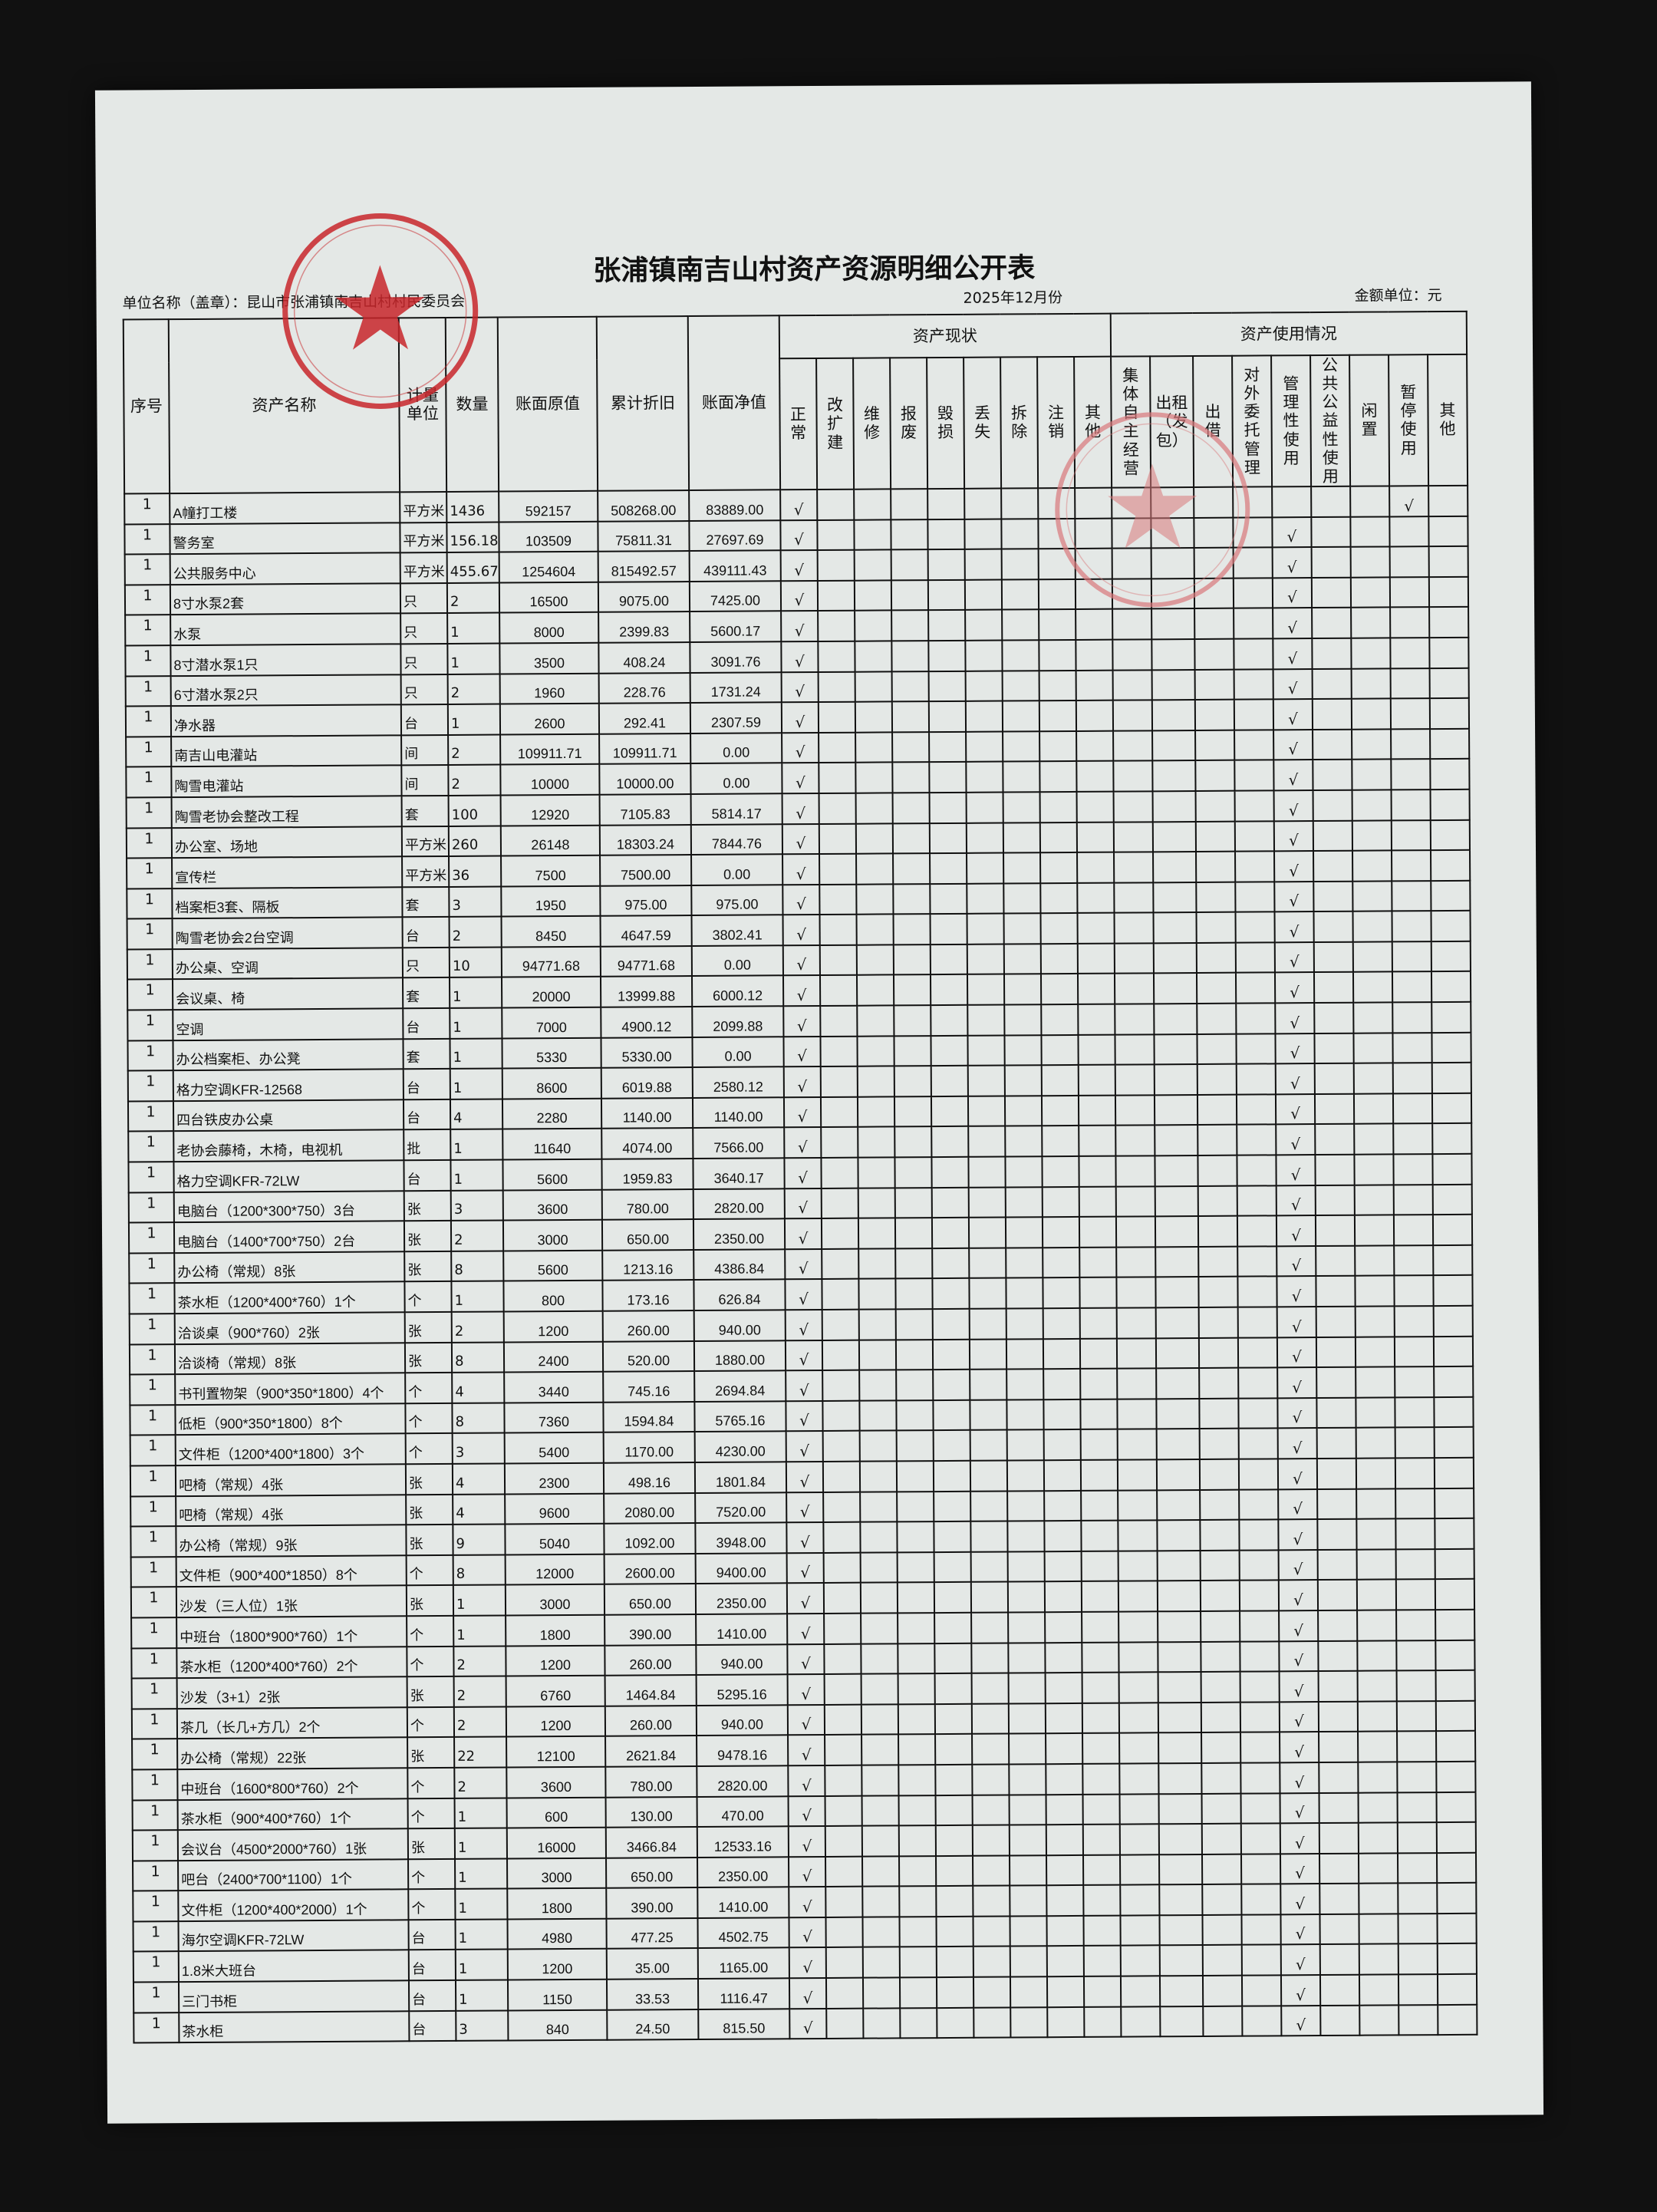 This screenshot has height=2212, width=1657. I want to click on cell-net: 3091.76, so click(736, 657).